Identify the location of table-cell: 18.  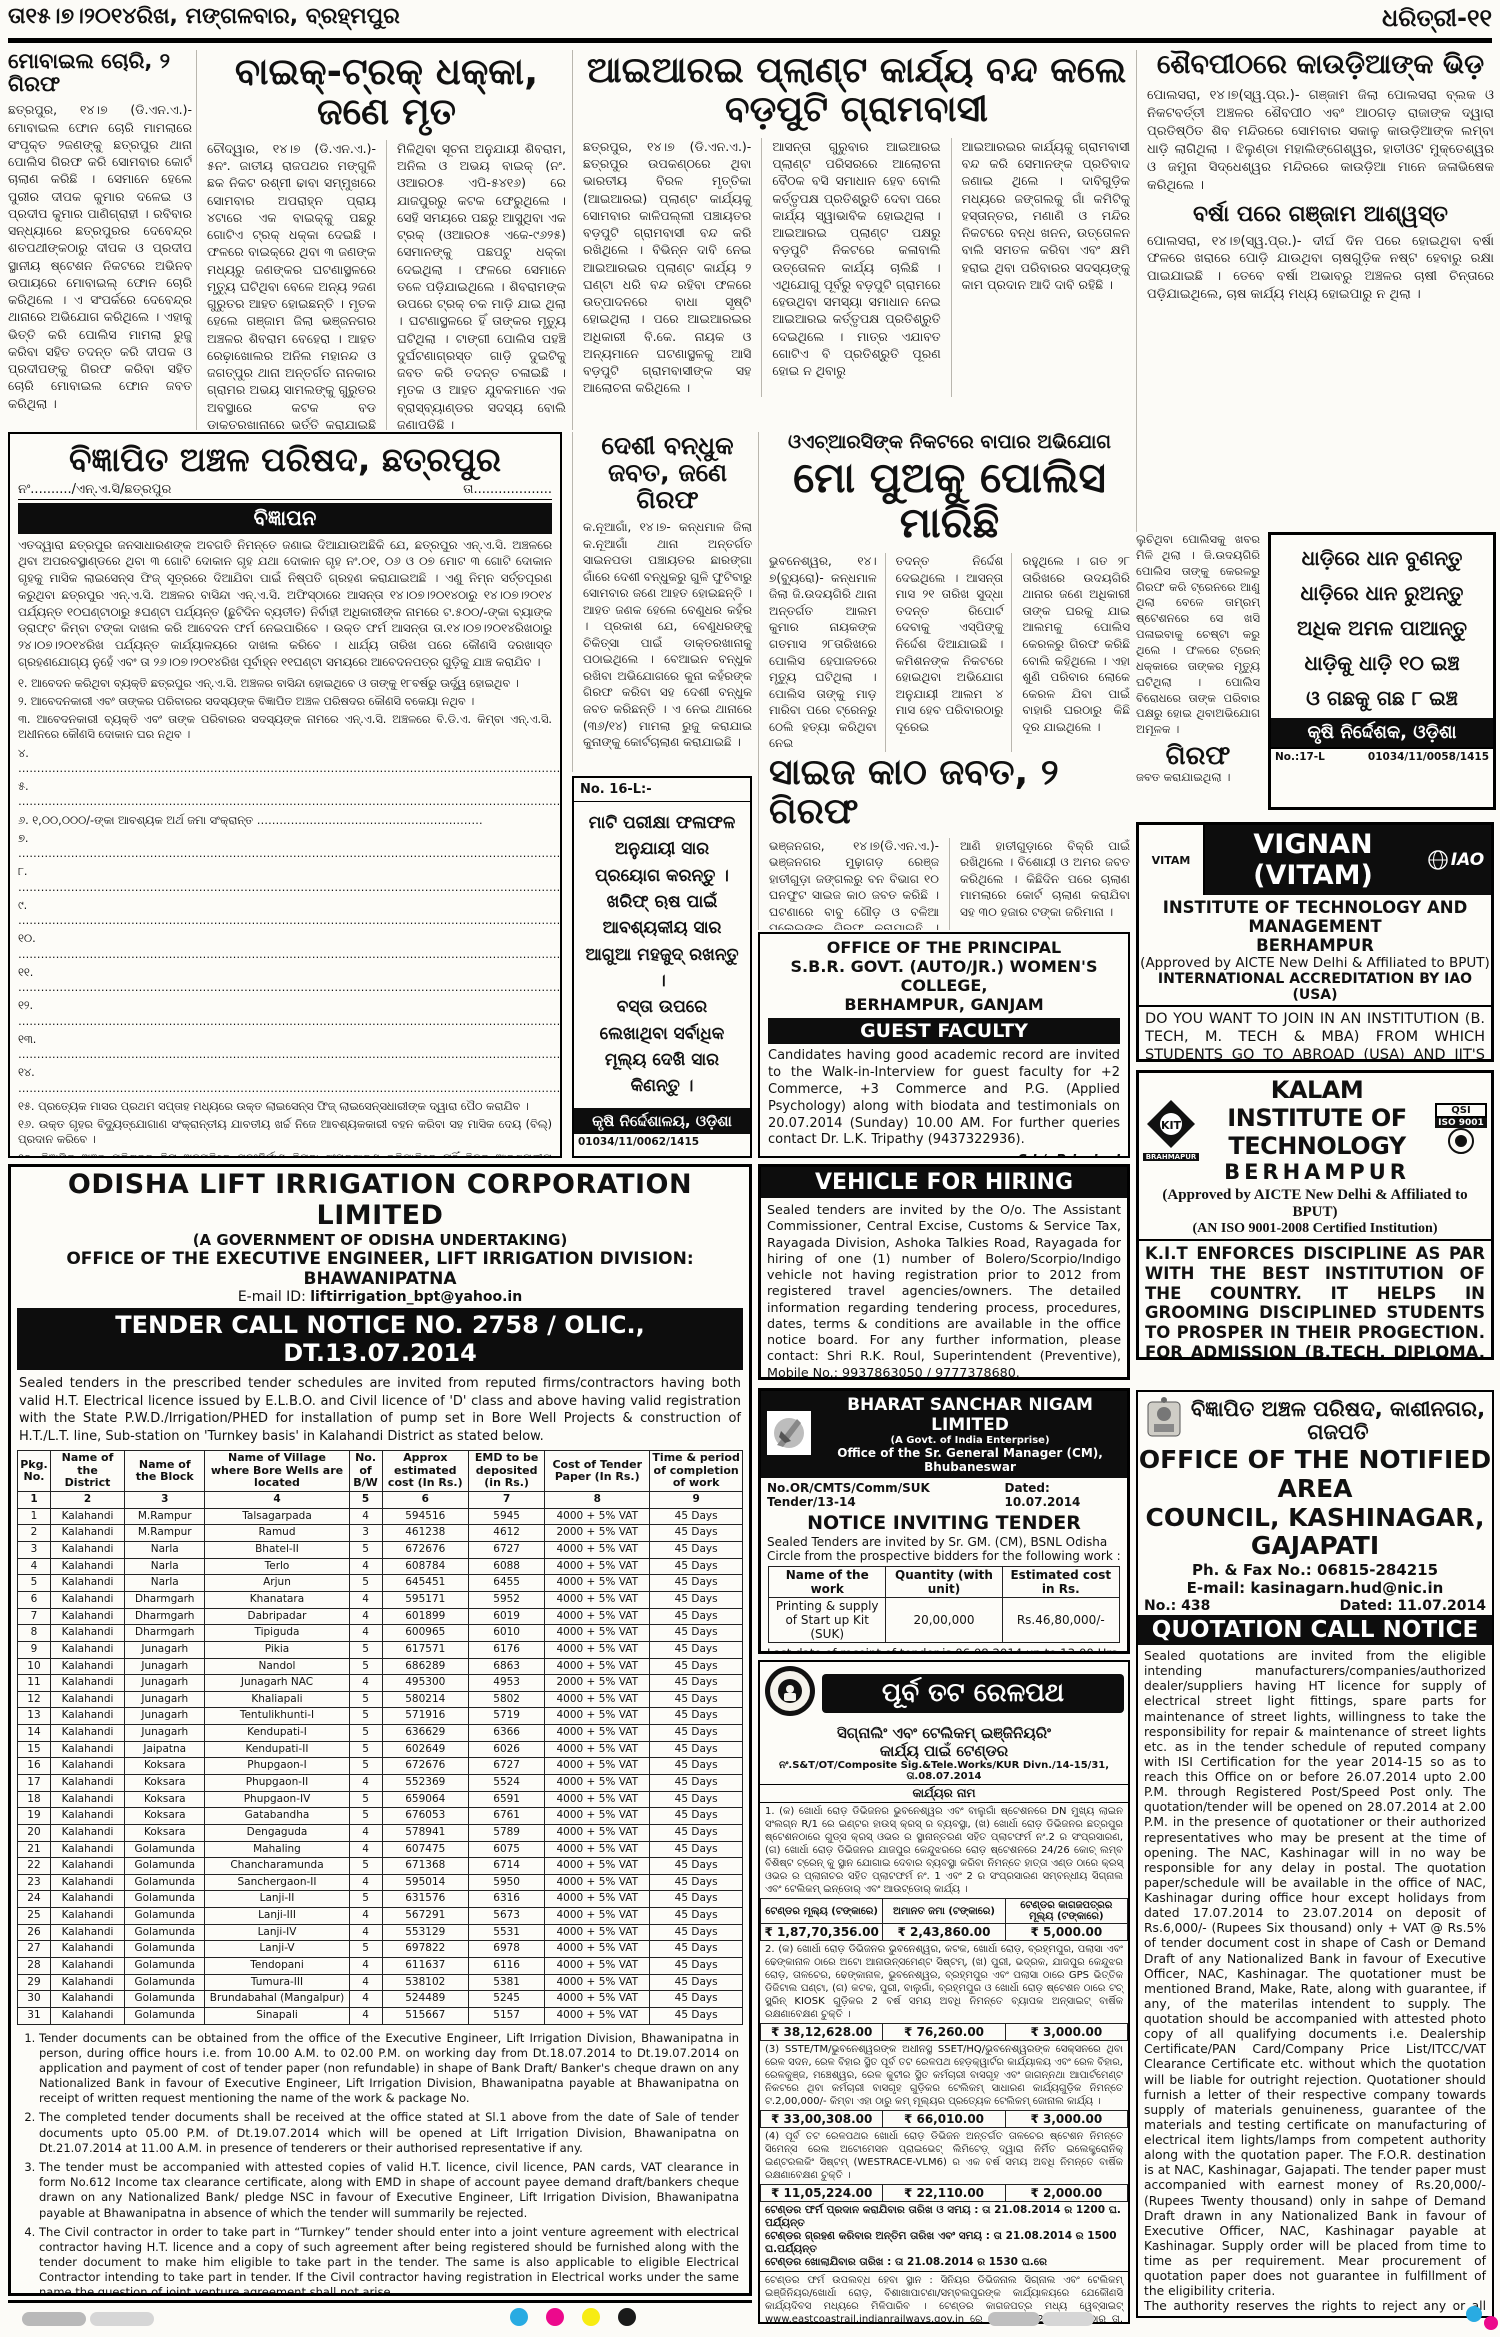
(34, 1799).